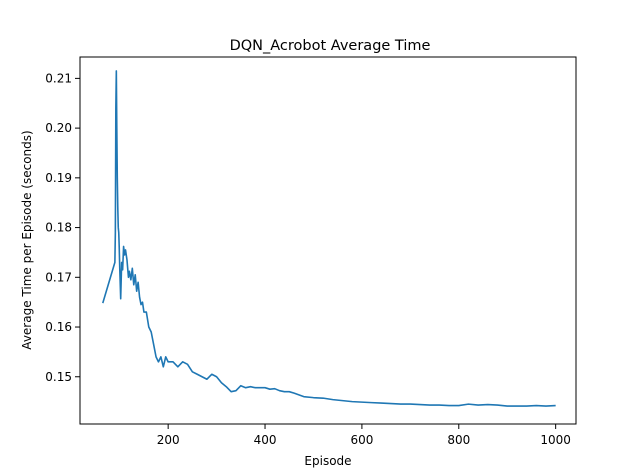  I want to click on x-tick-label: 200, so click(168, 440).